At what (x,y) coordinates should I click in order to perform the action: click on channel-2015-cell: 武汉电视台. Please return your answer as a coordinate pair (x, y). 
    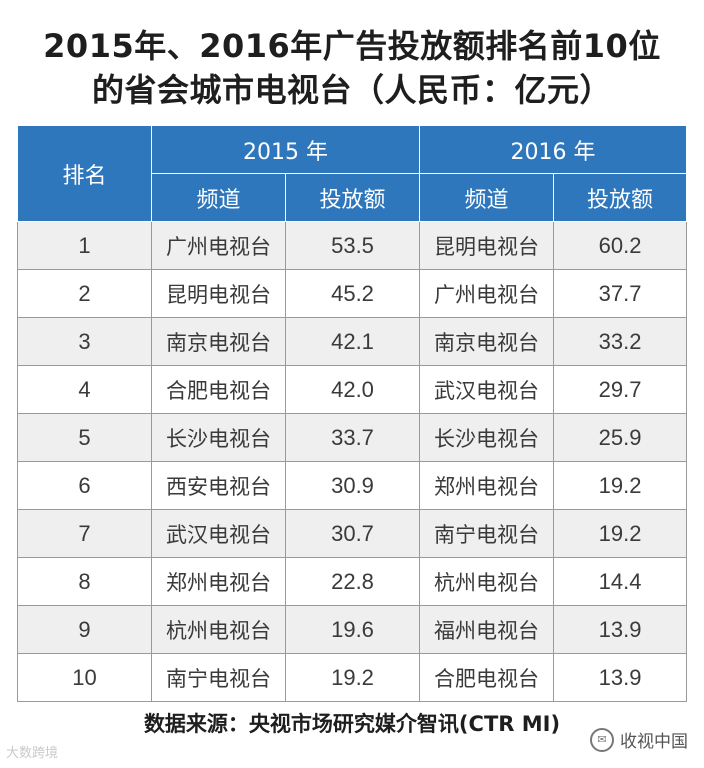
    Looking at the image, I should click on (218, 533).